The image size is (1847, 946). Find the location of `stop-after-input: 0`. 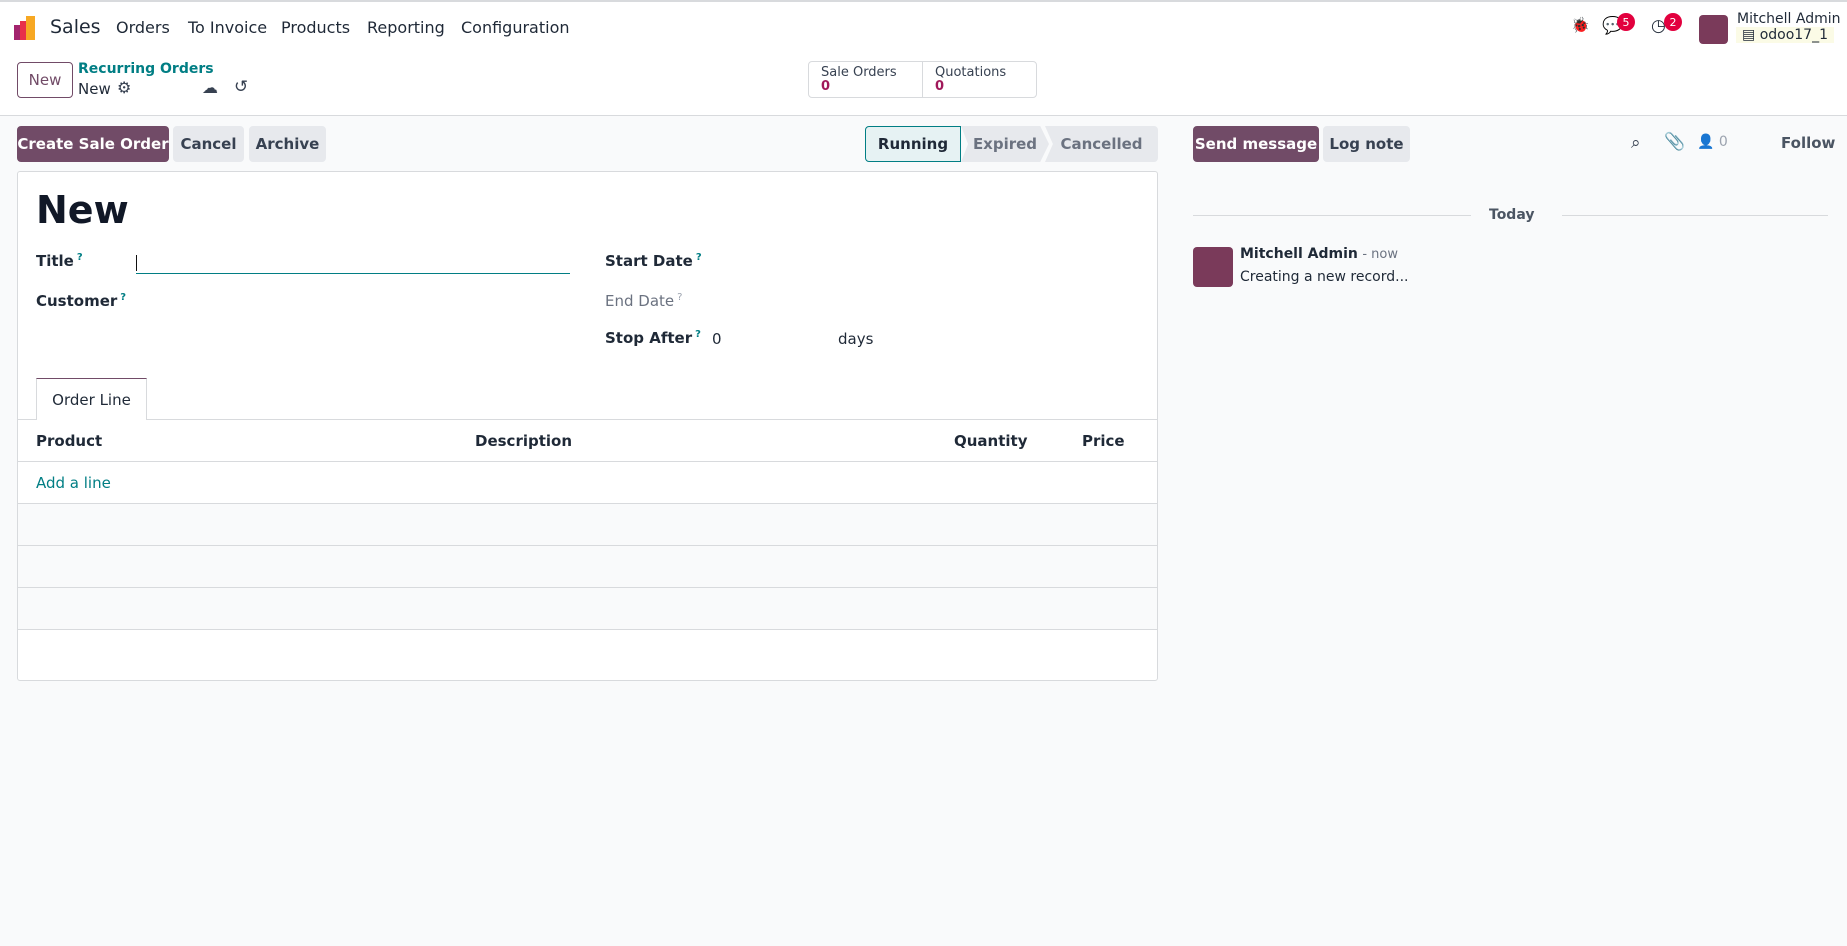

stop-after-input: 0 is located at coordinates (717, 339).